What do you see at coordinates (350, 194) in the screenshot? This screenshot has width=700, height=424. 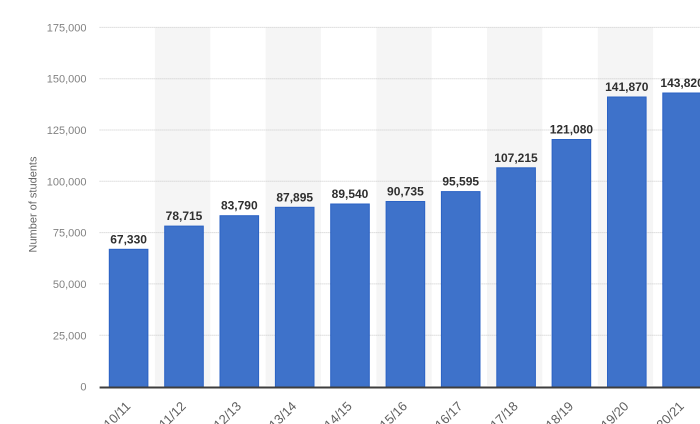 I see `svg-text: 89,540` at bounding box center [350, 194].